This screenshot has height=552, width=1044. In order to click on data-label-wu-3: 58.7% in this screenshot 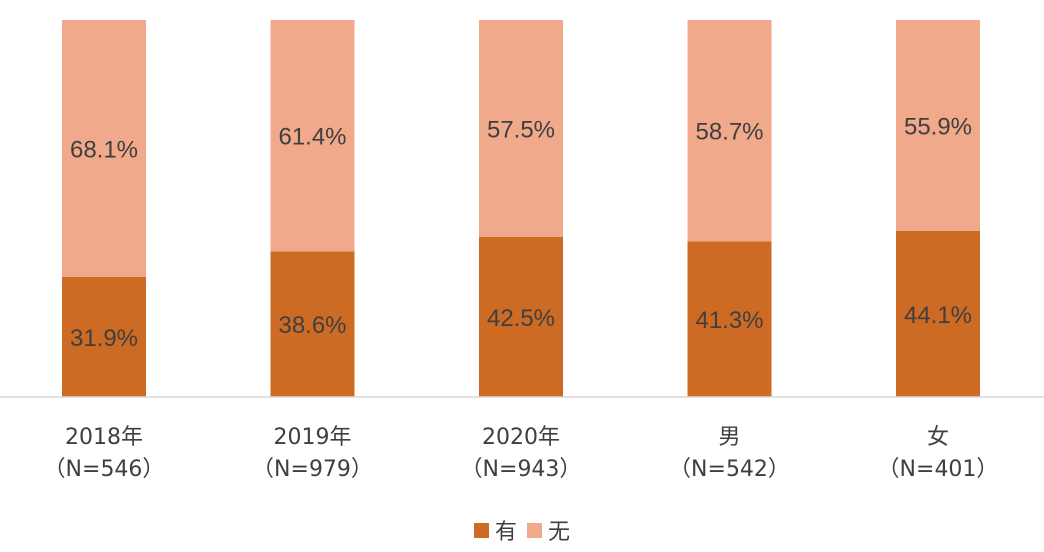, I will do `click(729, 132)`.